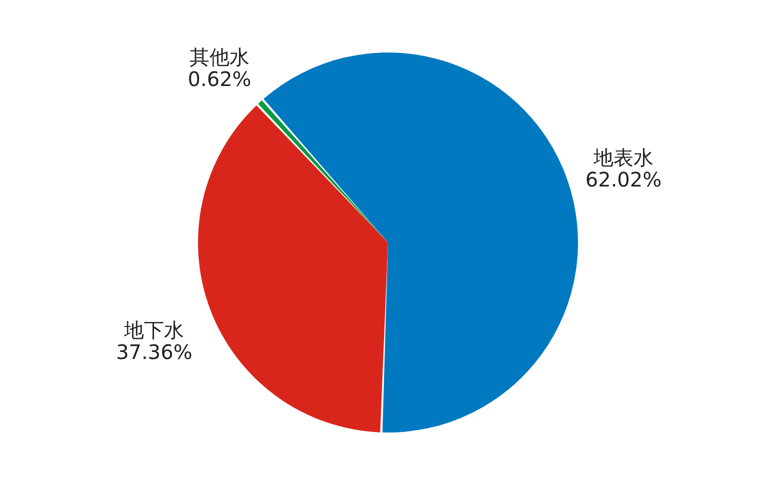 The height and width of the screenshot is (485, 776). I want to click on slice-label: 地表水, so click(623, 158).